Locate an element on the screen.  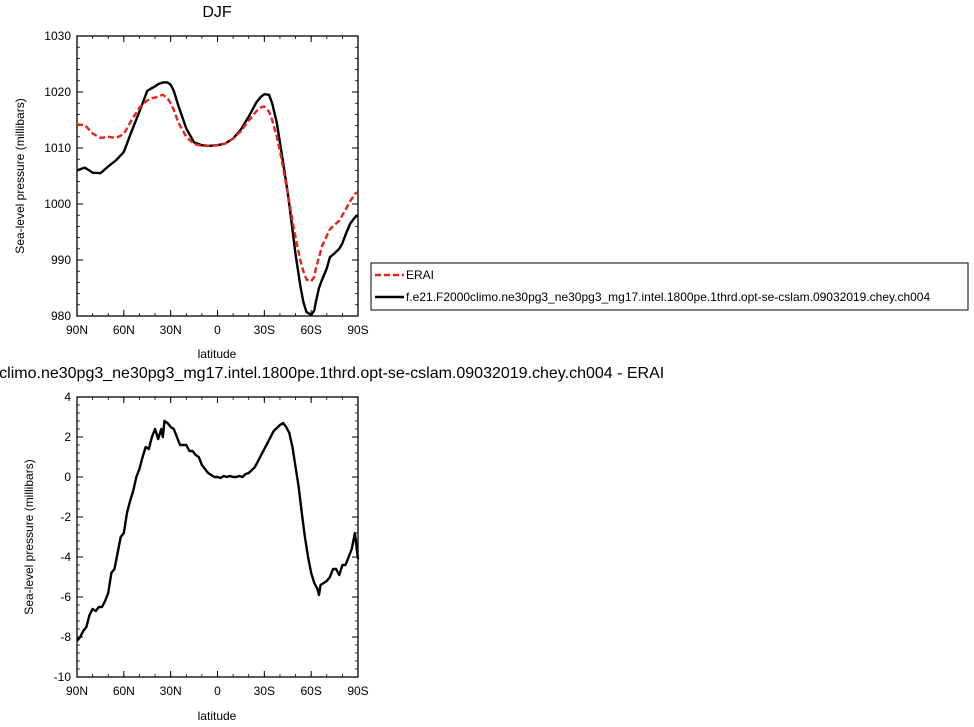
bottom-x-axis: 90N 60N 30N 0 30S 60S 90S is located at coordinates (217, 547).